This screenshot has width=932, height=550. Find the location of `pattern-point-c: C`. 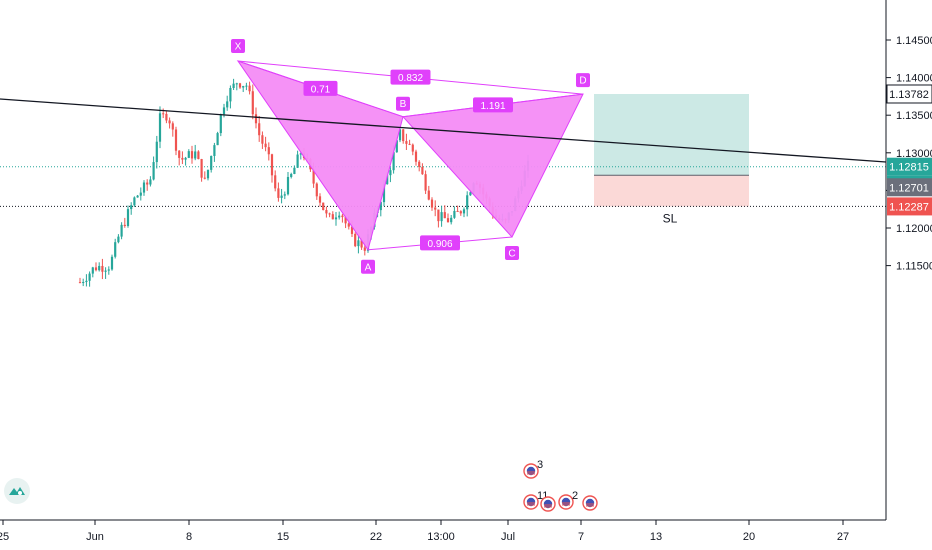

pattern-point-c: C is located at coordinates (512, 253).